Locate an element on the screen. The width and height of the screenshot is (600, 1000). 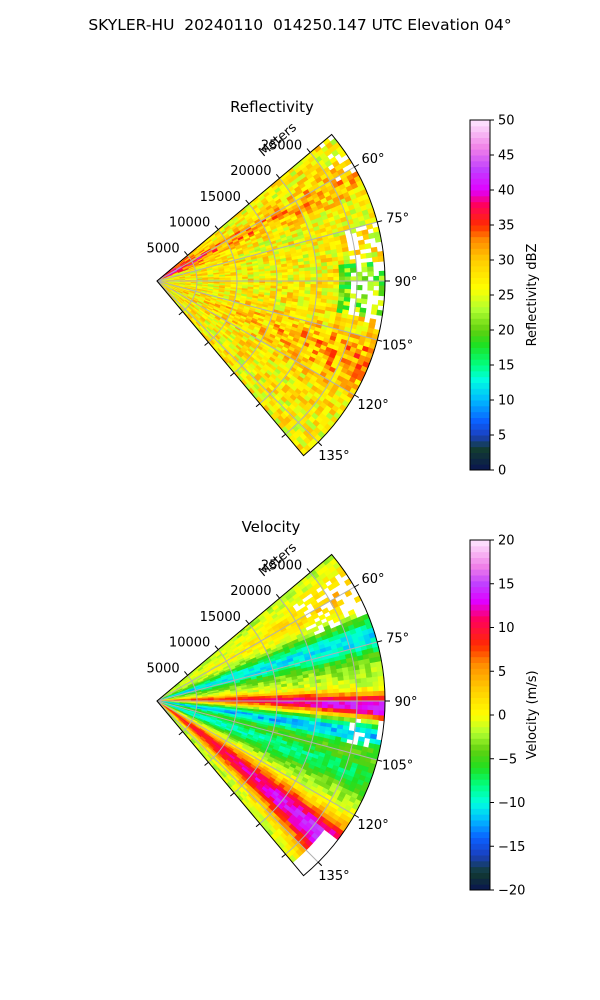
azimuth-tick-label: 120° is located at coordinates (372, 405).